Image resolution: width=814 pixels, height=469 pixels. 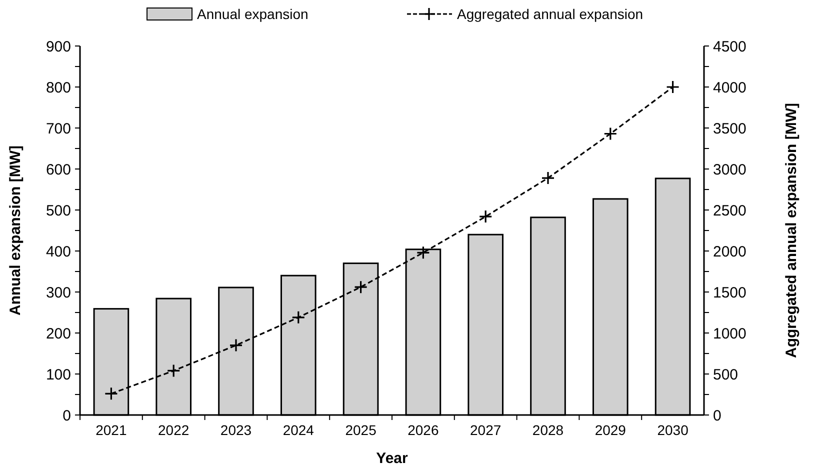 What do you see at coordinates (58, 375) in the screenshot?
I see `y-tick-label: 100` at bounding box center [58, 375].